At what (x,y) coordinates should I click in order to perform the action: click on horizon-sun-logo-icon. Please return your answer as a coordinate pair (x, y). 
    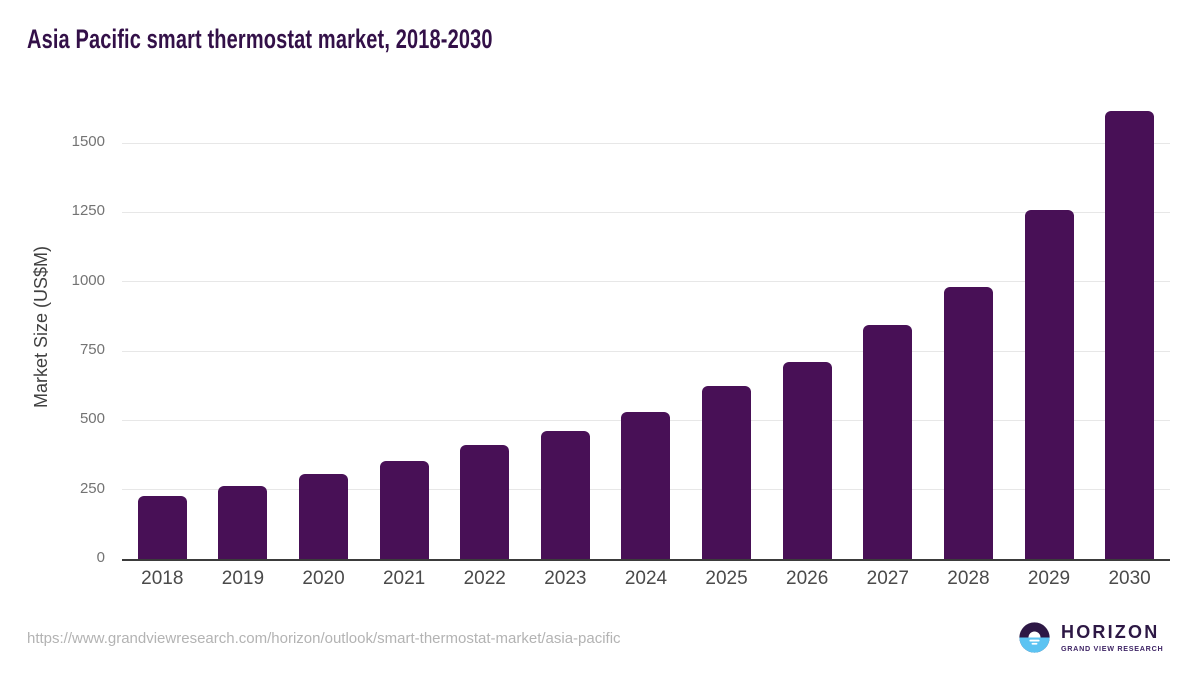
    Looking at the image, I should click on (1034, 637).